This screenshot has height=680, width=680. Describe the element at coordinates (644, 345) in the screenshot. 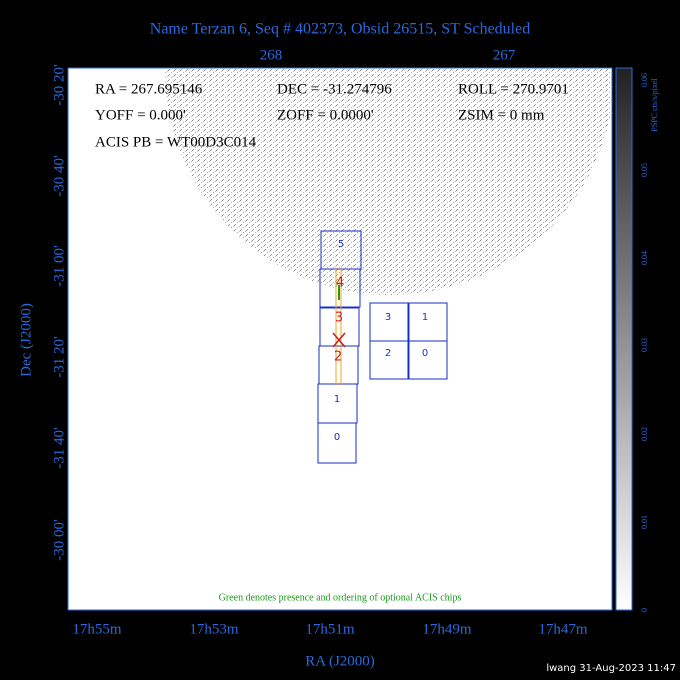

I see `colorbar-tick-label: 0.03` at that location.